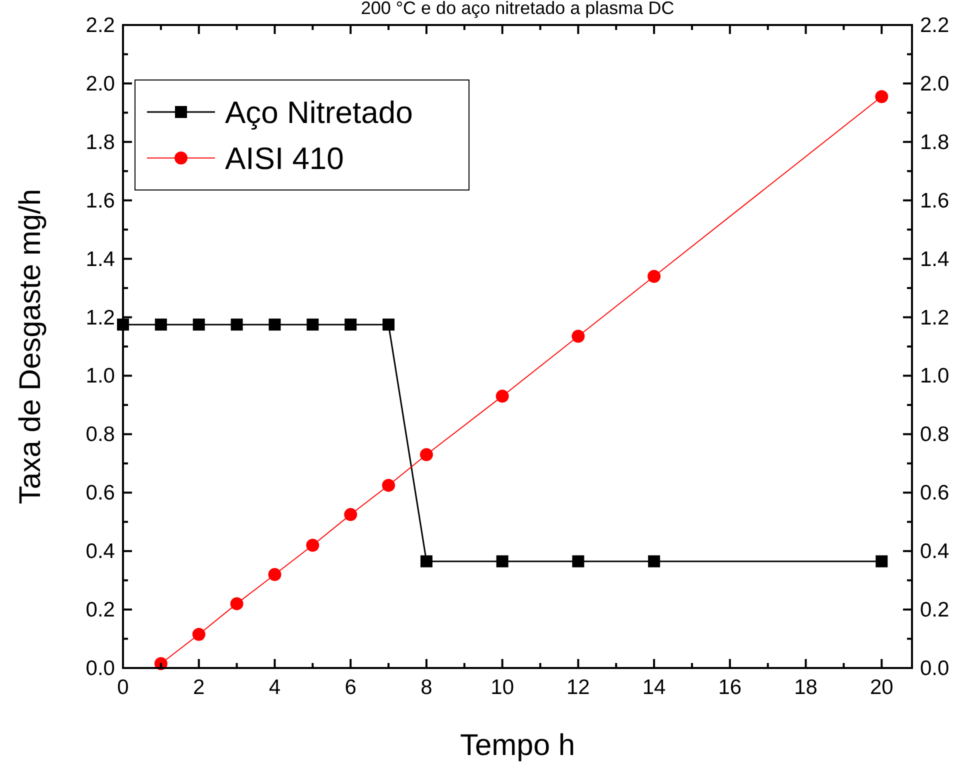  I want to click on x-tick-label: 4, so click(274, 687).